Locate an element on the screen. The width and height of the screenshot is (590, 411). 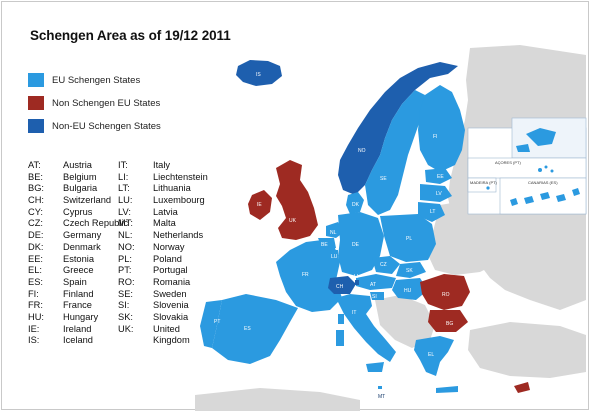
abbreviation-row: LU: Luxembourg is located at coordinates (163, 201).